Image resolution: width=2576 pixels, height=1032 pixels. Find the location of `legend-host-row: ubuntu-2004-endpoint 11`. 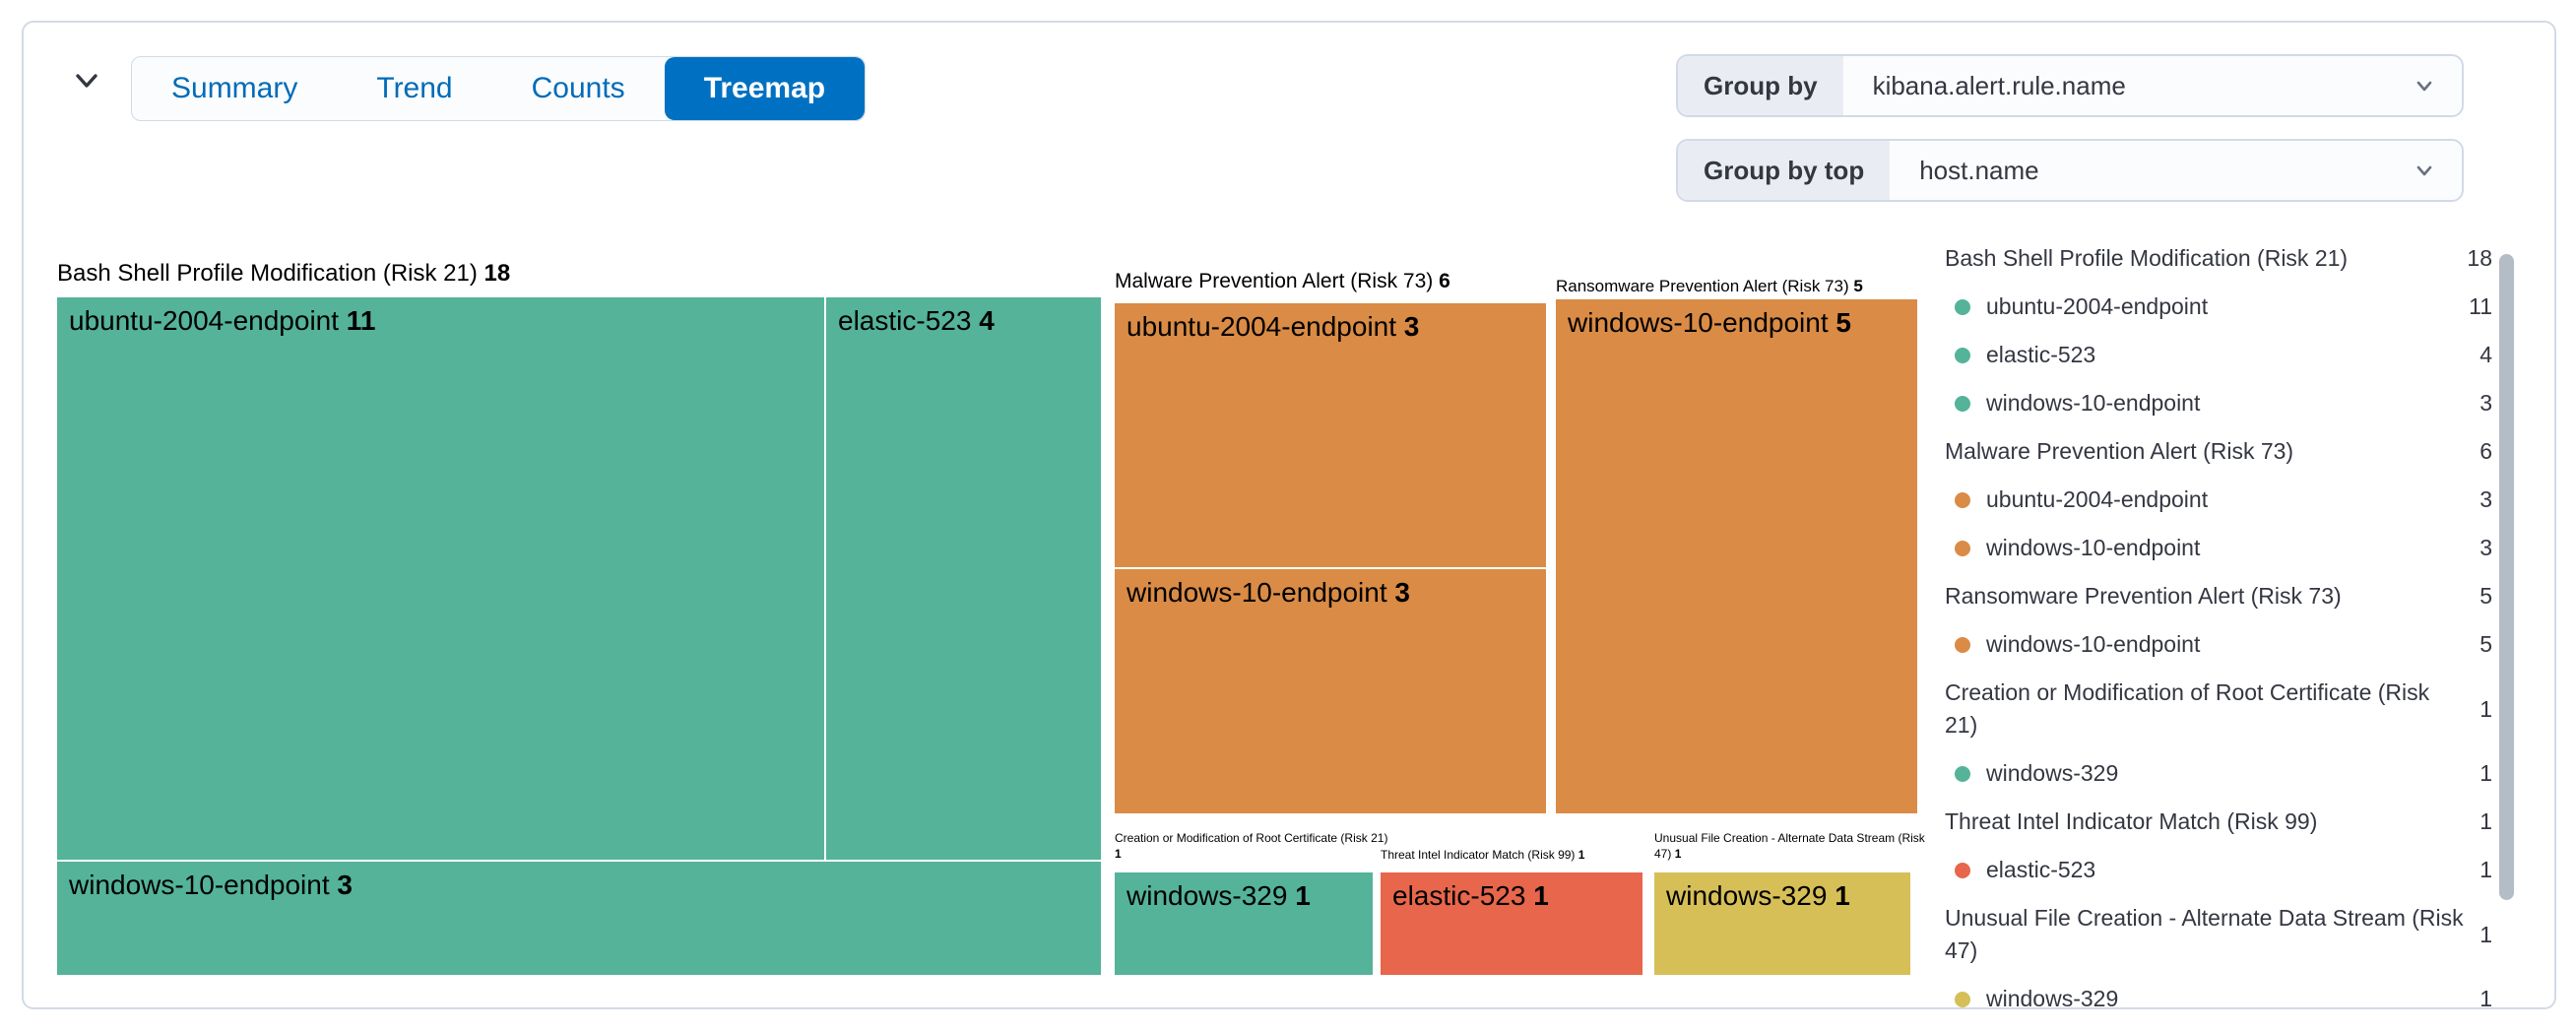

legend-host-row: ubuntu-2004-endpoint 11 is located at coordinates (2218, 306).